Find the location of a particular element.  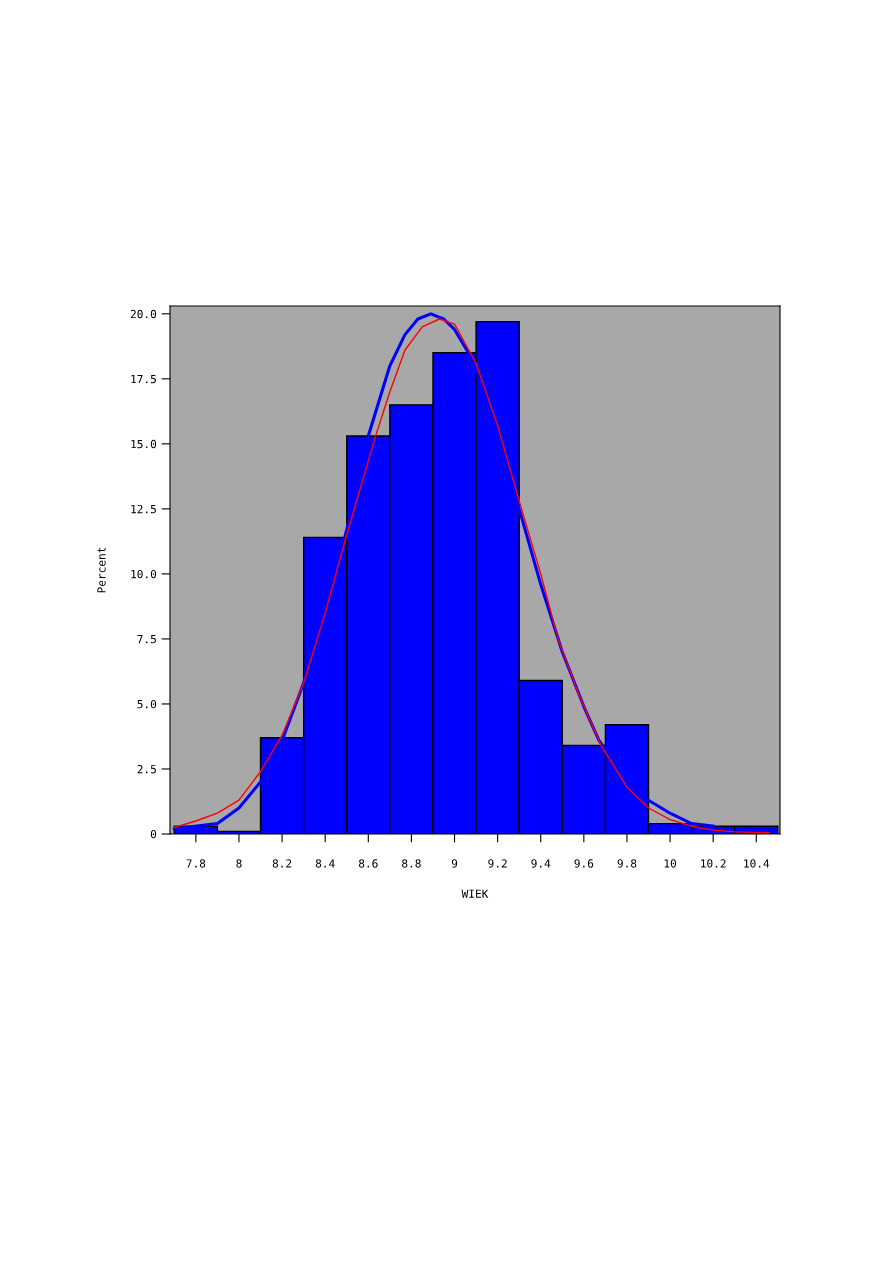

y-axis-title: Percent is located at coordinates (101, 570).